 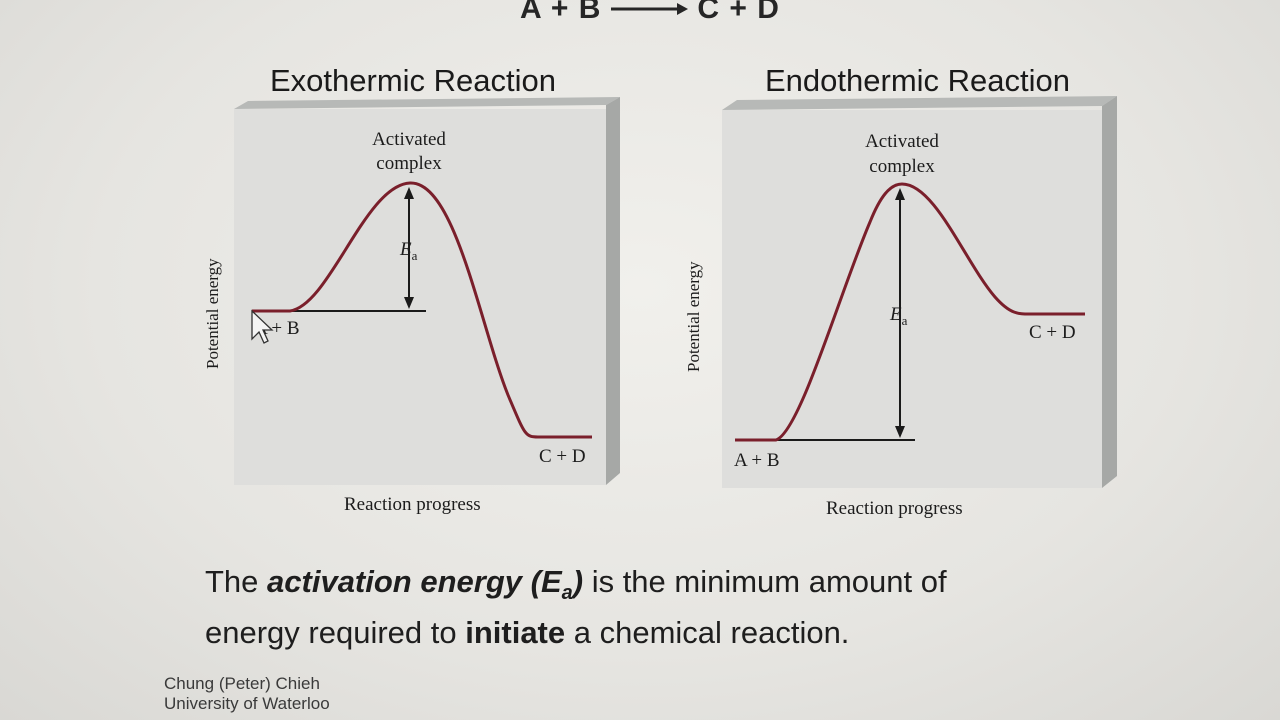 I want to click on equation-products: C + D, so click(x=738, y=12).